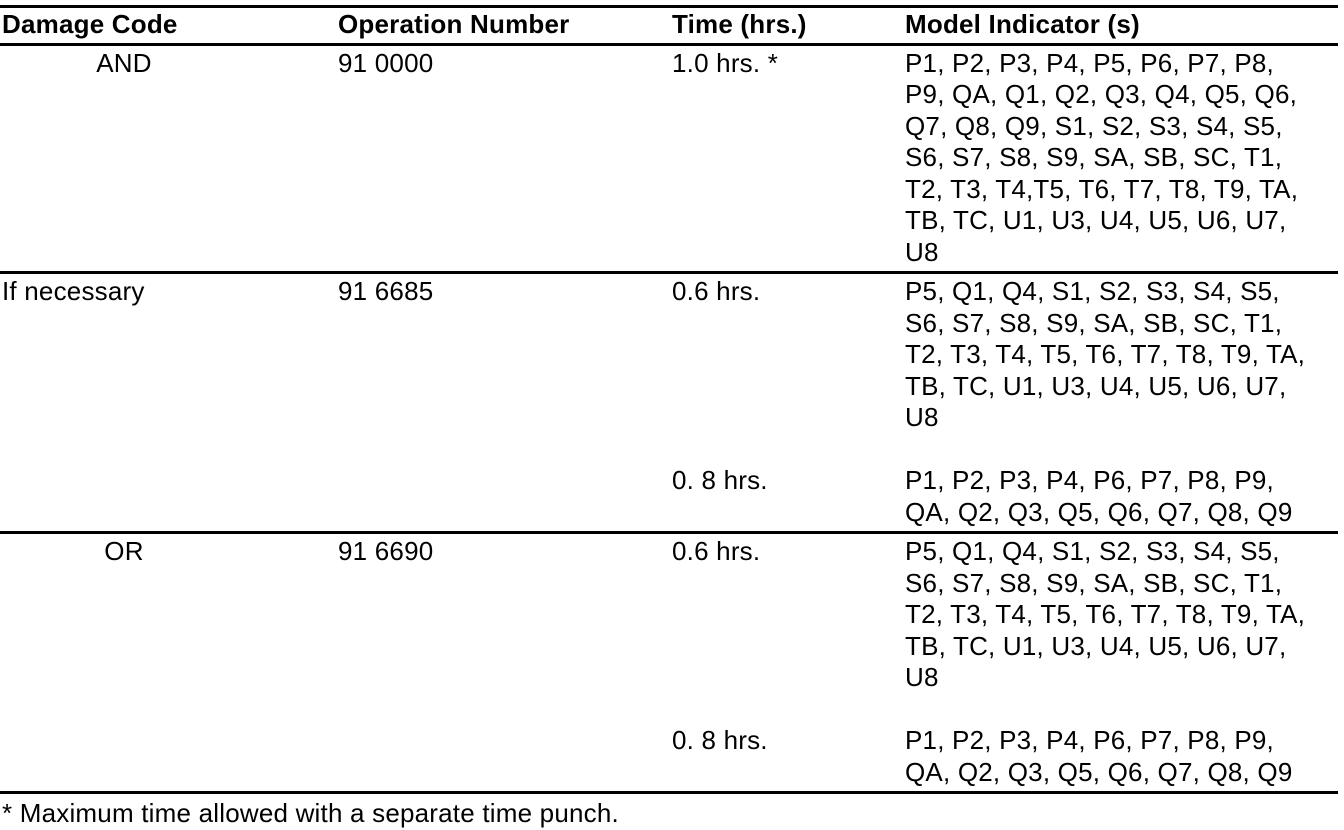 The width and height of the screenshot is (1344, 830). Describe the element at coordinates (386, 551) in the screenshot. I see `operation-number-cell: 91 6690` at that location.